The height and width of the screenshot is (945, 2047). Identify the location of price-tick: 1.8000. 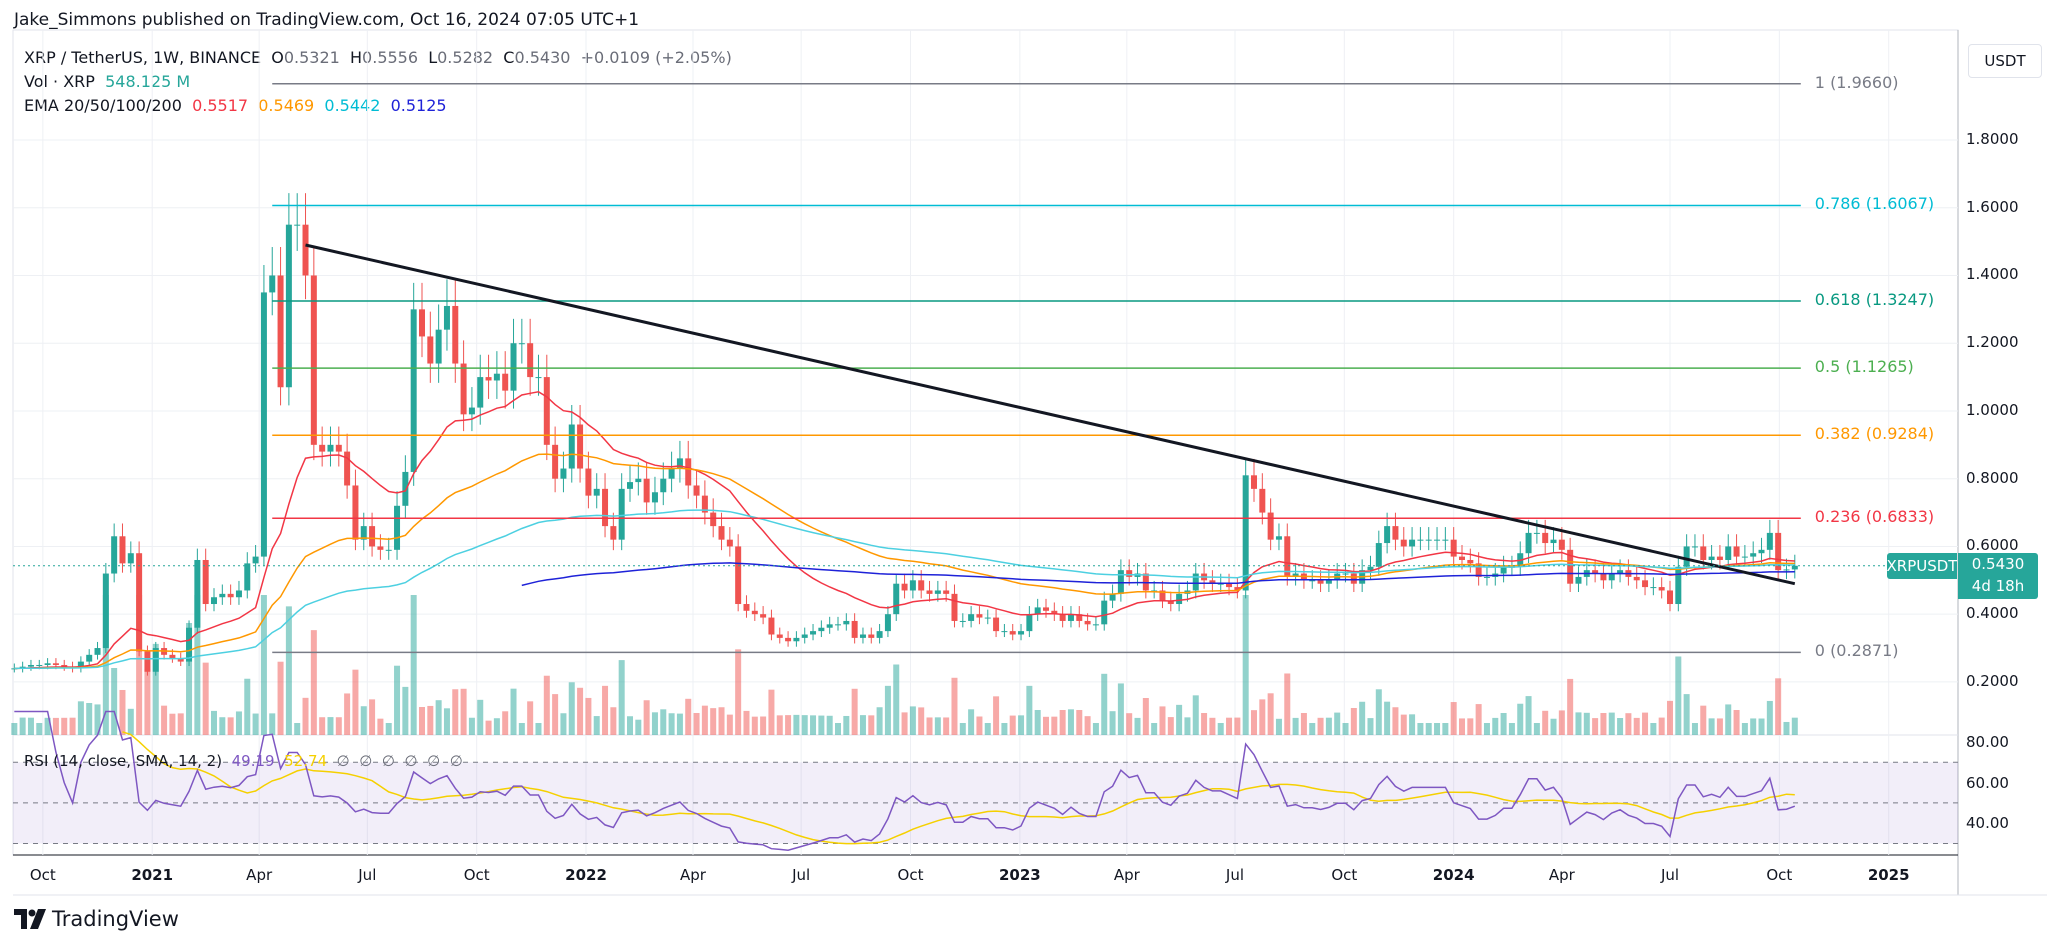
(1992, 139).